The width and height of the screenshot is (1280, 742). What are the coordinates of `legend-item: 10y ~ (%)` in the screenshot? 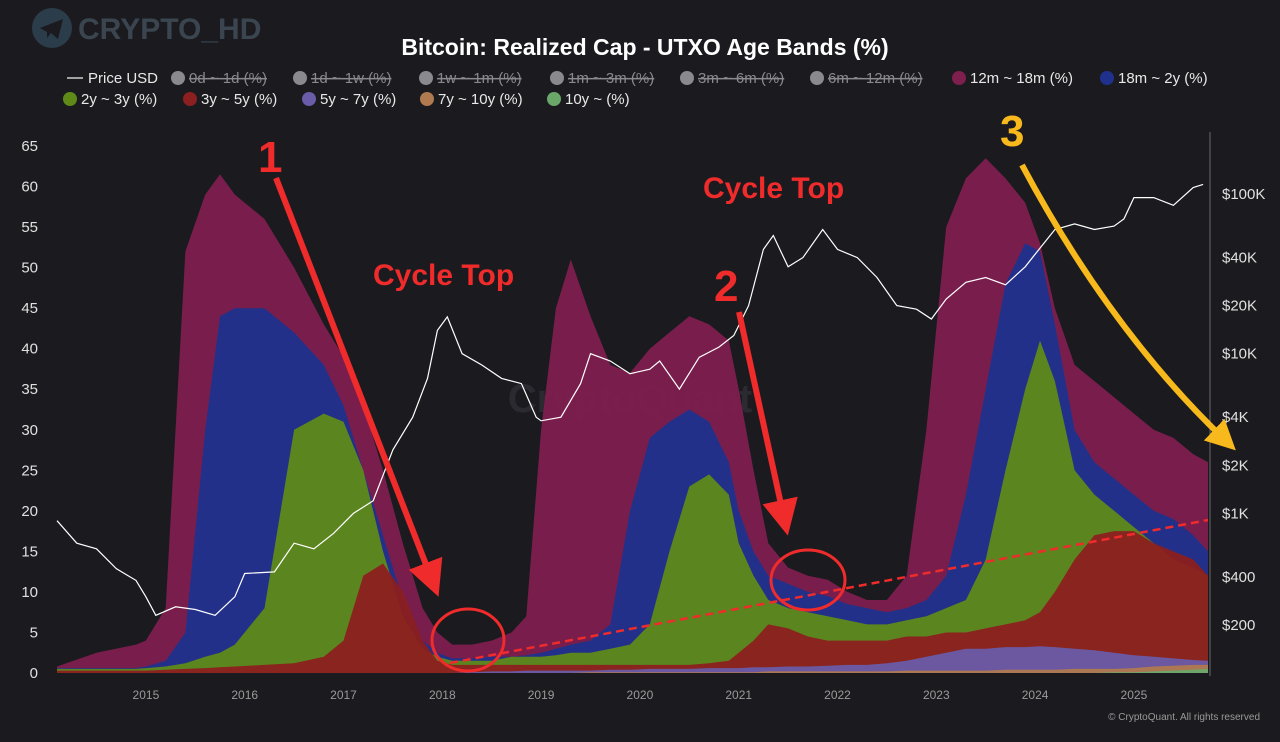 It's located at (588, 99).